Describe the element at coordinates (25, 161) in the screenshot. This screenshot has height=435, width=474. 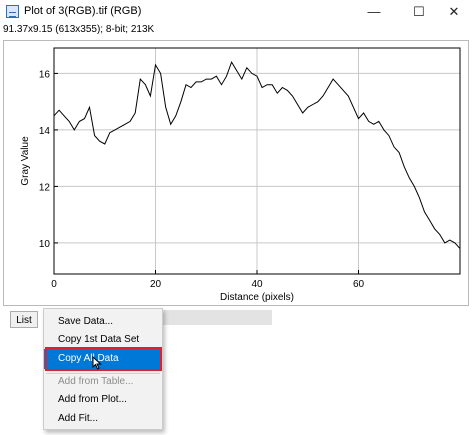
I see `y-axis-label: Gray Value` at that location.